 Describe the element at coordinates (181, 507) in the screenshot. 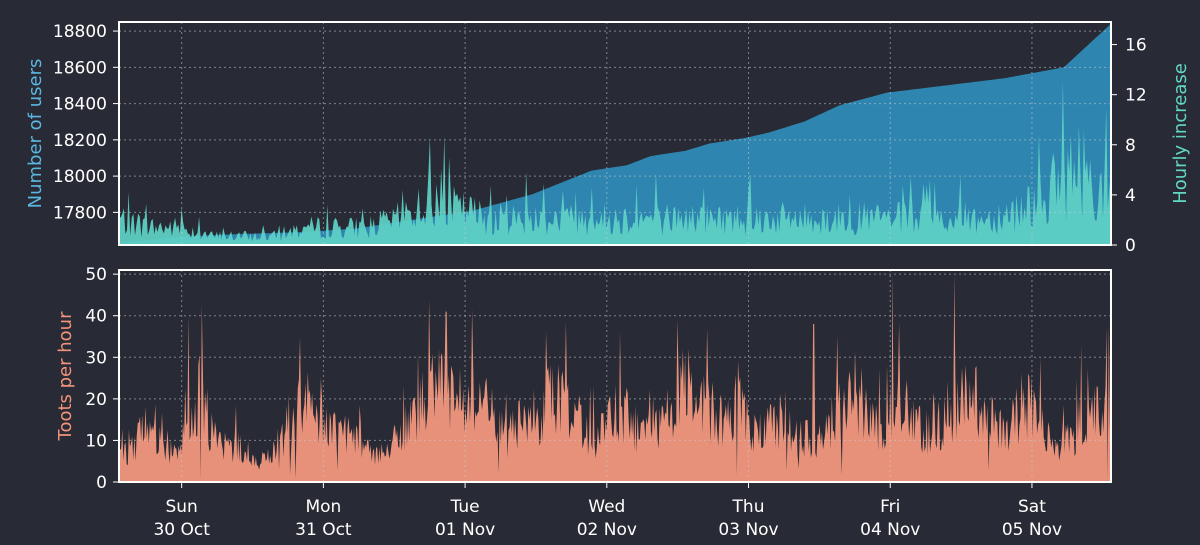

I see `x-tick-day-label: Sun` at that location.